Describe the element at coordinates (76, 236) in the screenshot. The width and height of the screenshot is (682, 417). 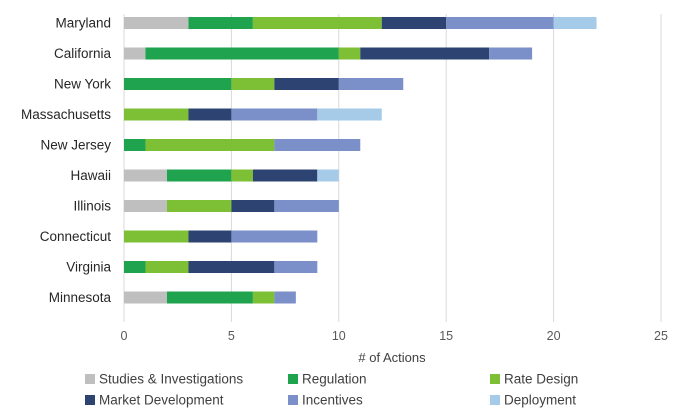
I see `category-label: Connecticut` at that location.